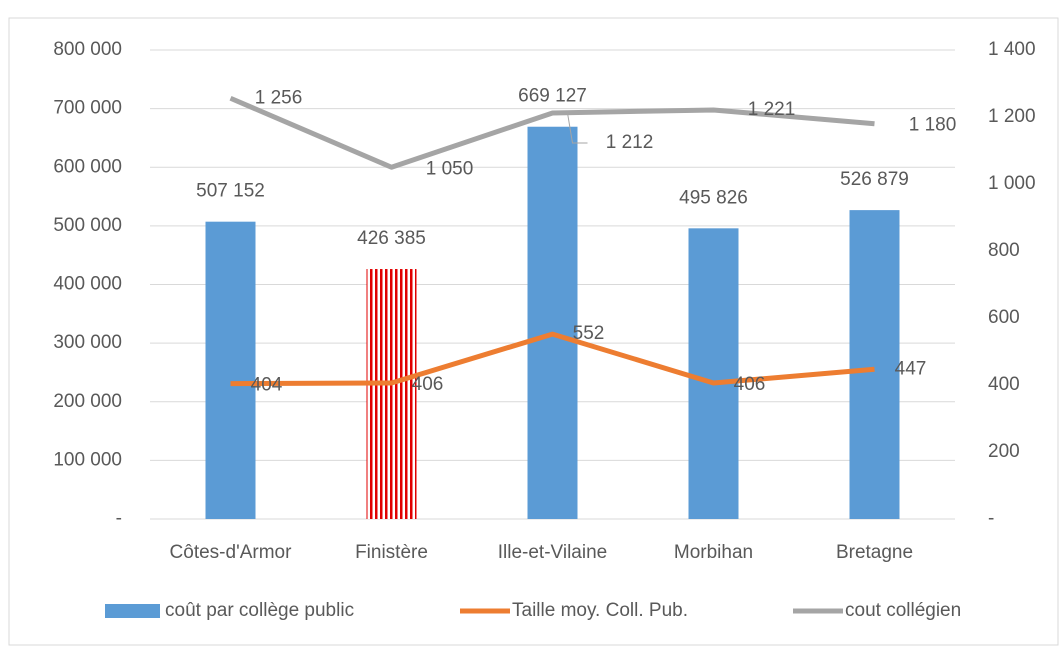 The image size is (1059, 646). I want to click on bar-value-label: 669 127, so click(552, 96).